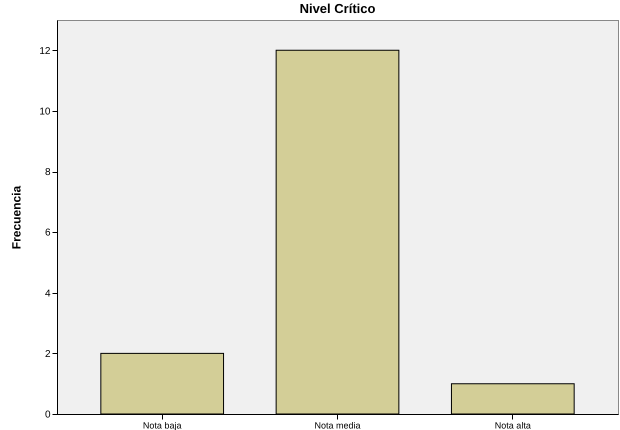 This screenshot has width=620, height=430. What do you see at coordinates (16, 218) in the screenshot?
I see `y-axis-title: Frecuencia` at bounding box center [16, 218].